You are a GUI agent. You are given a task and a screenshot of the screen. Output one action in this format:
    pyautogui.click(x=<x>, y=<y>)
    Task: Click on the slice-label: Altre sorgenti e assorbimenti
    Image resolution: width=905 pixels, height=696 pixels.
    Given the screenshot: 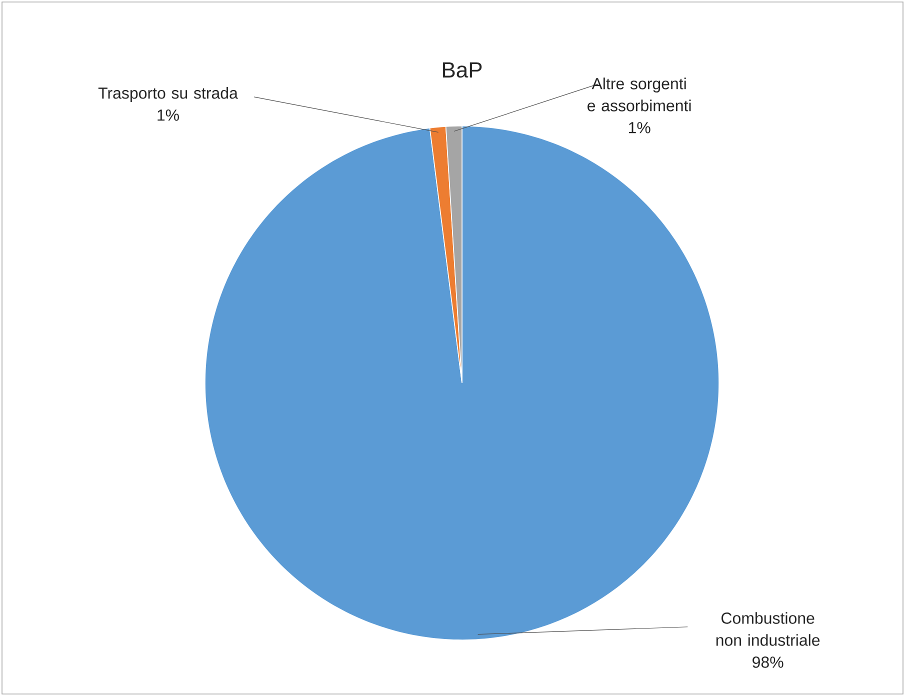 What is the action you would take?
    pyautogui.click(x=639, y=95)
    